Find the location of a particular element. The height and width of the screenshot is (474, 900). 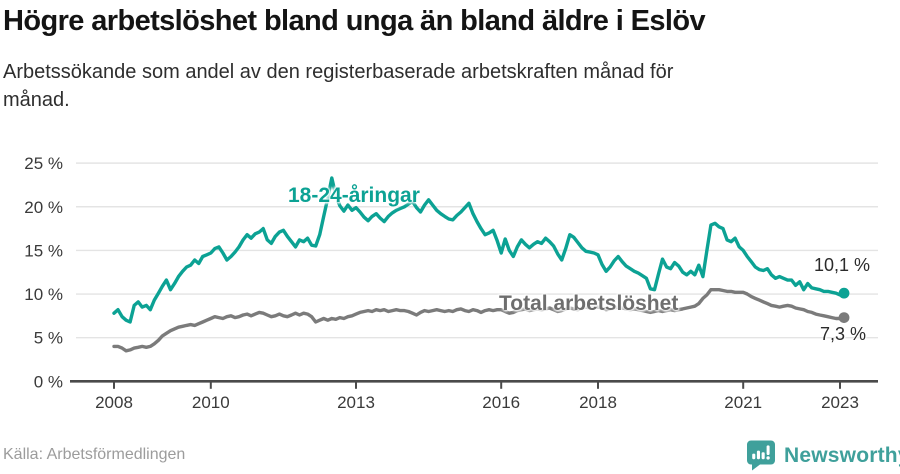

y-tick-label: 15 % is located at coordinates (43, 250).